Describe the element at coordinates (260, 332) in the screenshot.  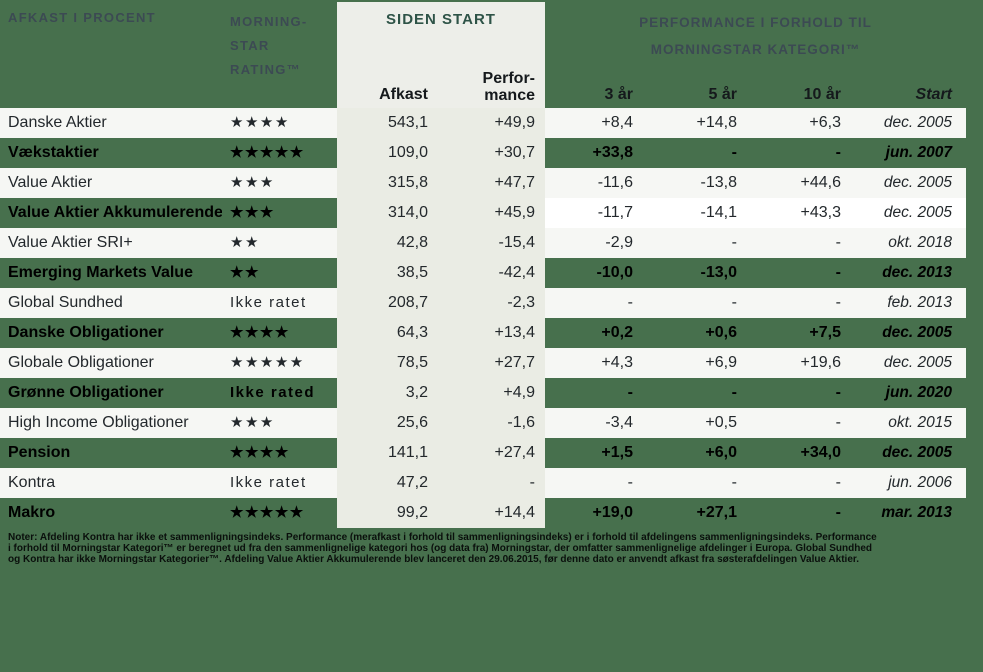
I see `morningstar-rating-stars: ★★★★` at that location.